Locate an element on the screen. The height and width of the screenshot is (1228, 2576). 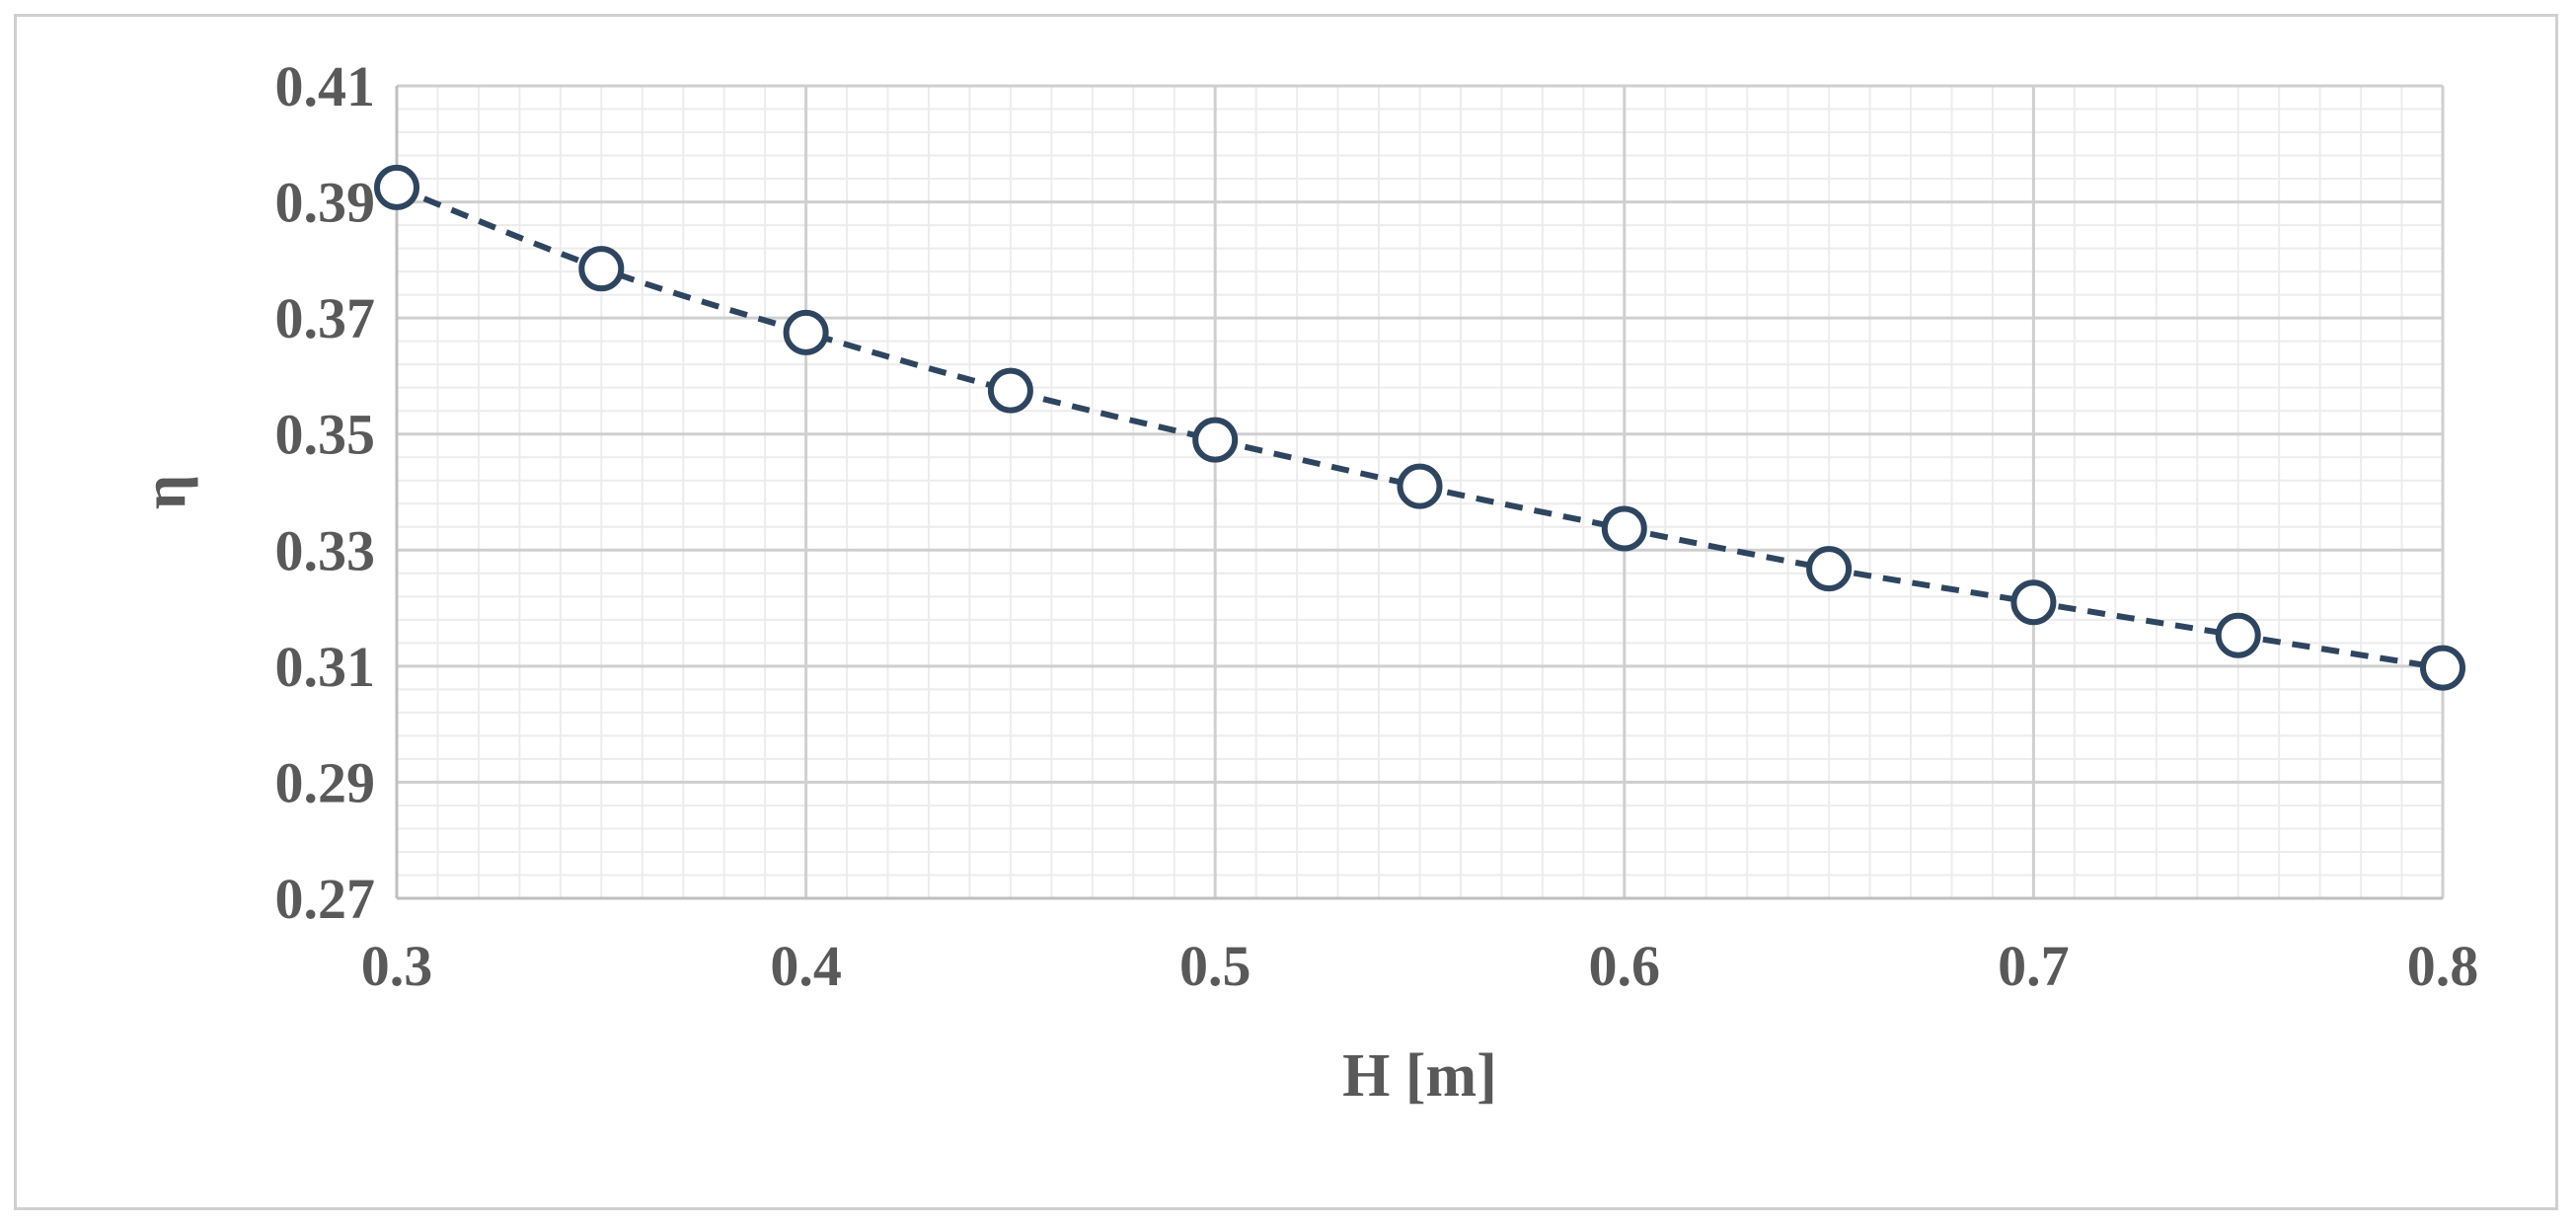
y-tick-label: 0.29 is located at coordinates (326, 782).